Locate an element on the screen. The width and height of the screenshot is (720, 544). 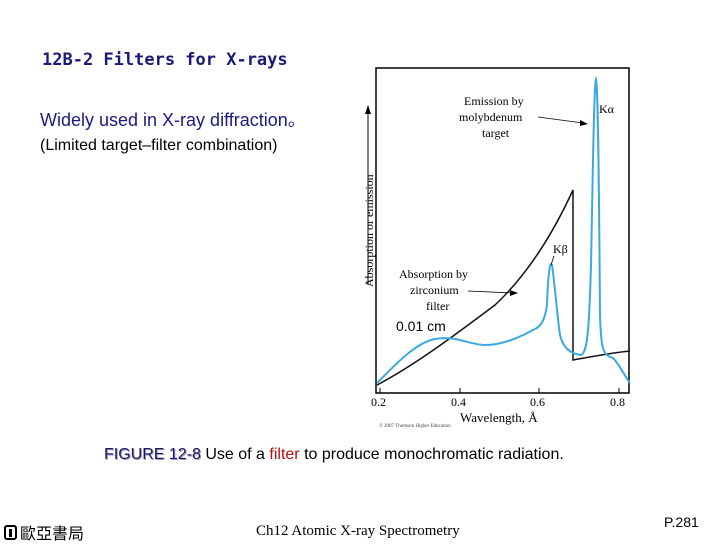
publisher-name: 歐亞書局 is located at coordinates (52, 534).